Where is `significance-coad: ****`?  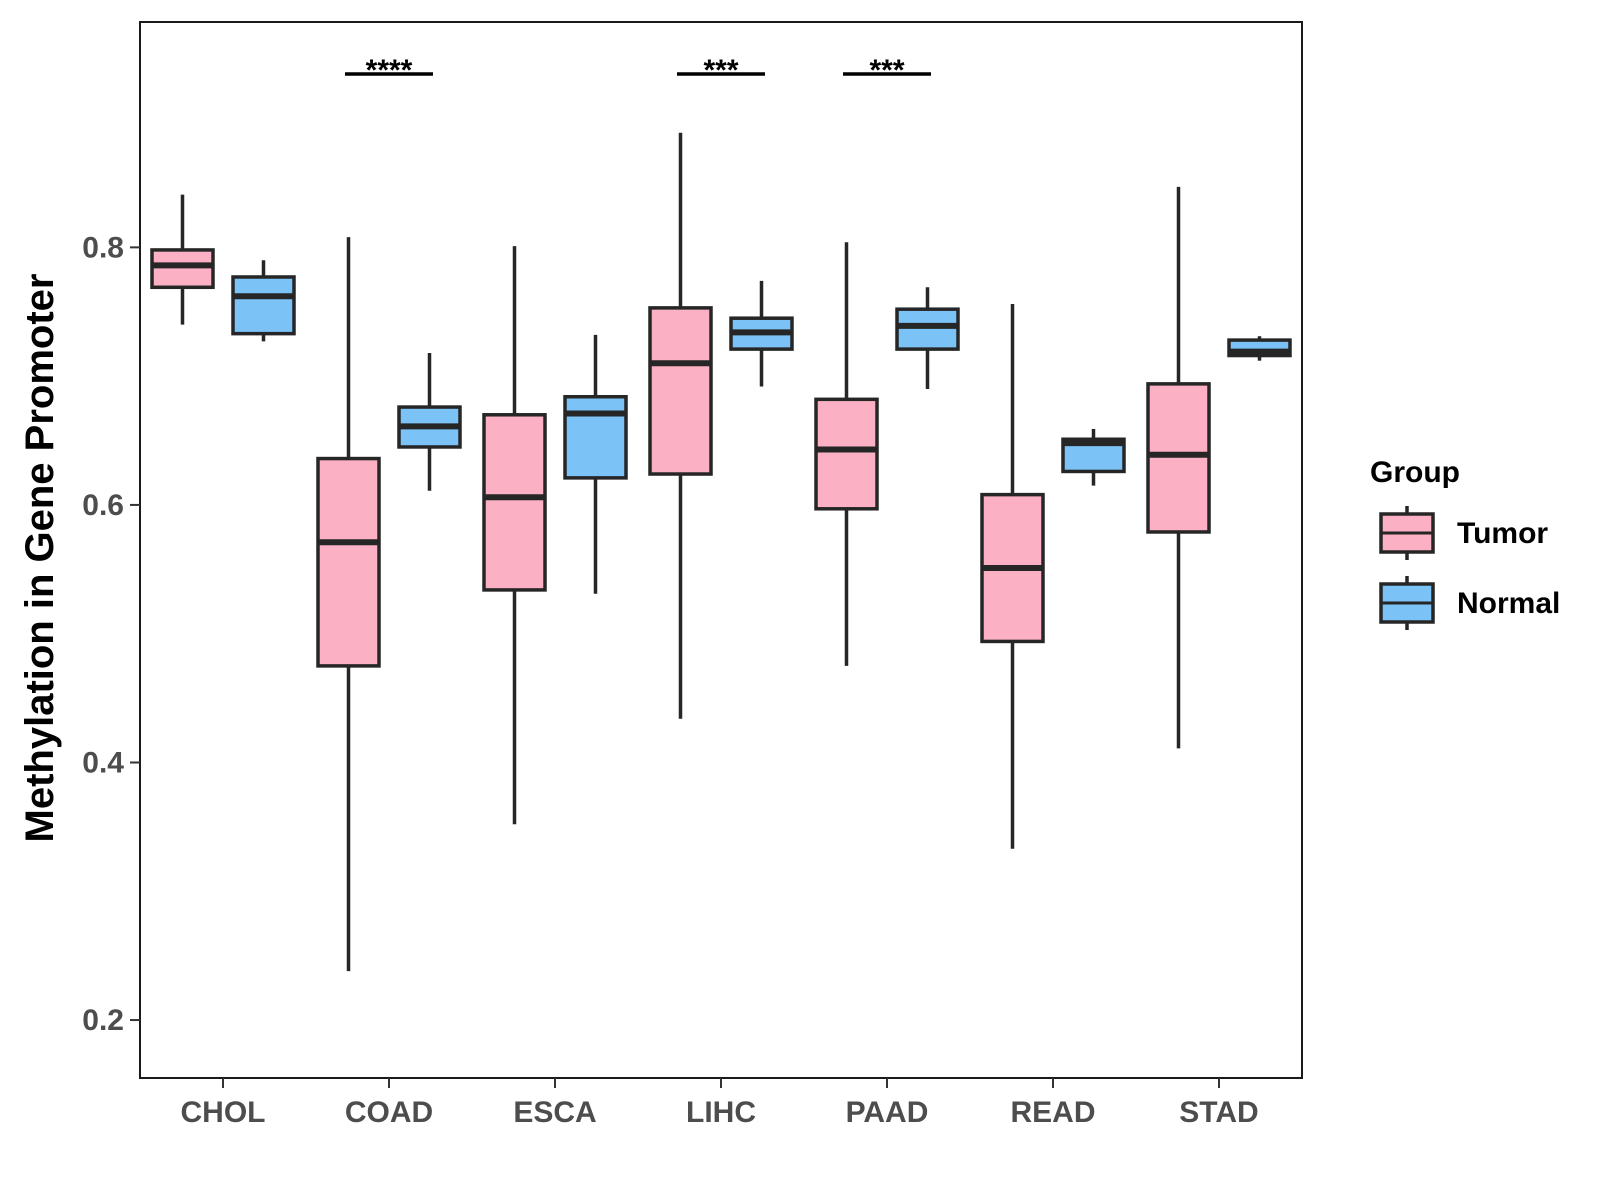 significance-coad: **** is located at coordinates (389, 70).